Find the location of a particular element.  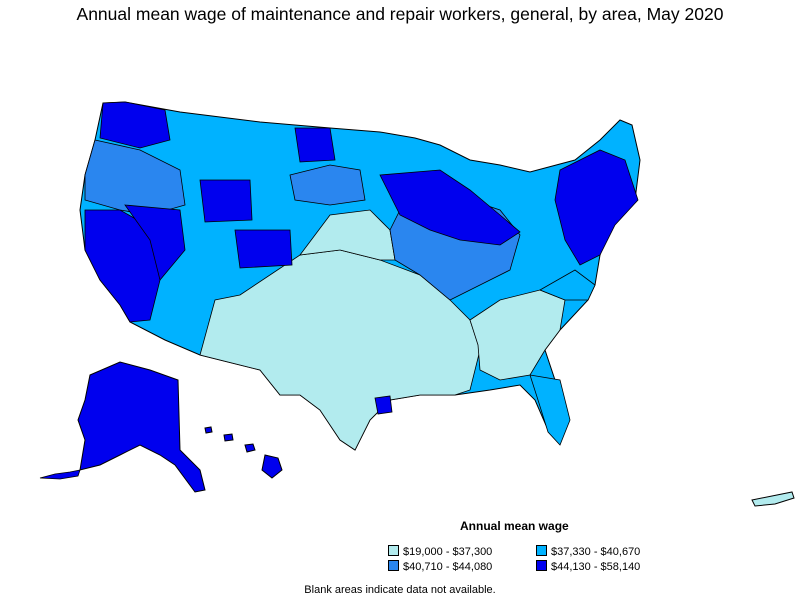

alaska is located at coordinates (141, 427).